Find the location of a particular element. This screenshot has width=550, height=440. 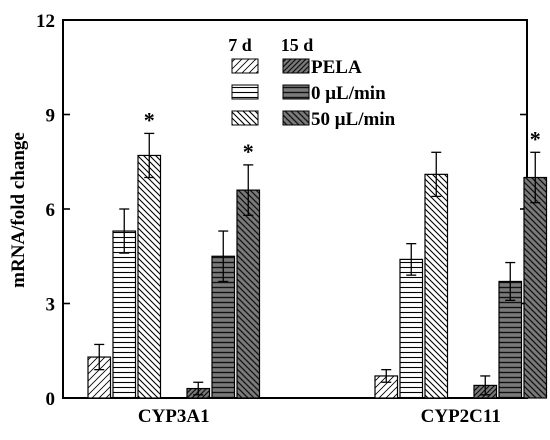

y-axis-label: mRNA/fold change is located at coordinates (18, 210).